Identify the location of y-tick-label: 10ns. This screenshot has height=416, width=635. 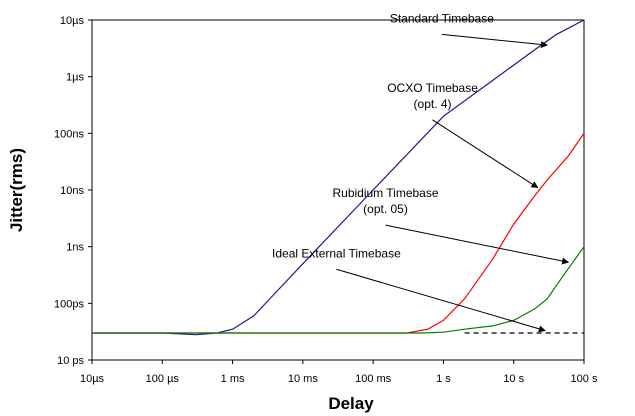
(72, 191).